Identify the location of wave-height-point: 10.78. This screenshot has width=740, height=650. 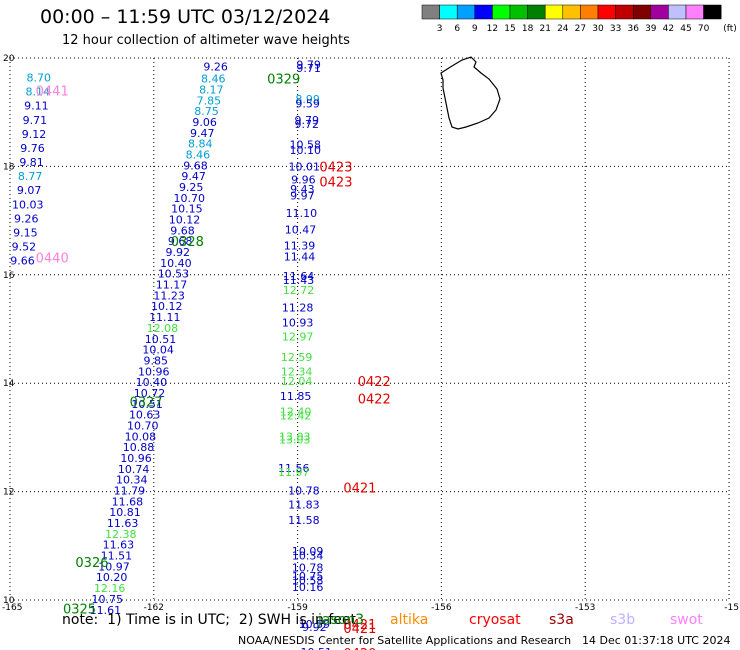
(304, 491).